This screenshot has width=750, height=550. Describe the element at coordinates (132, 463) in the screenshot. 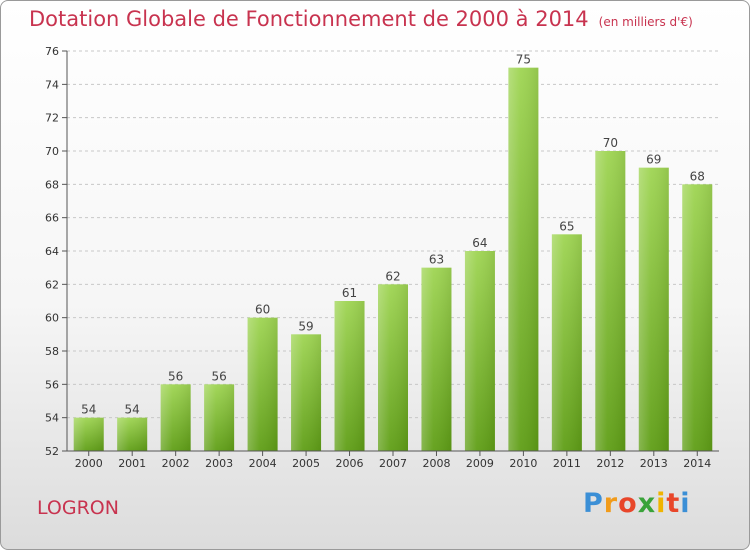

I see `x-tick-label: 2001` at that location.